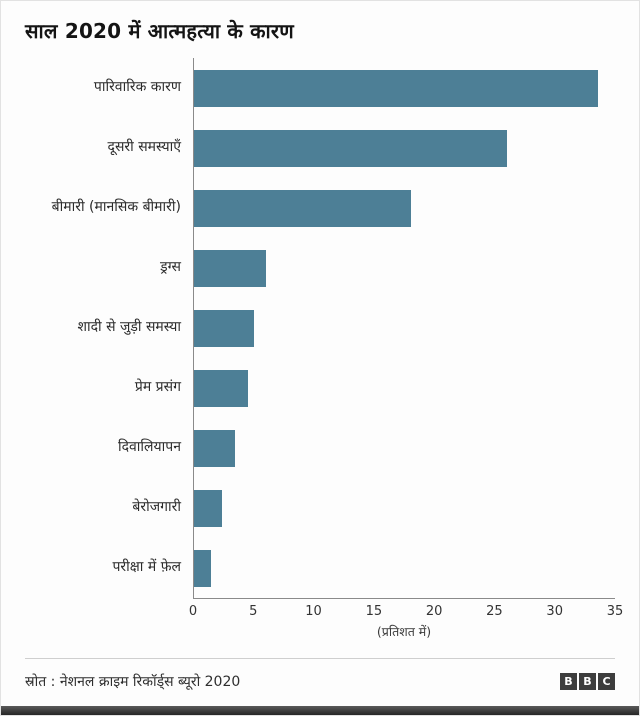 The width and height of the screenshot is (640, 716). I want to click on bar-row: दिवालियापन, so click(320, 448).